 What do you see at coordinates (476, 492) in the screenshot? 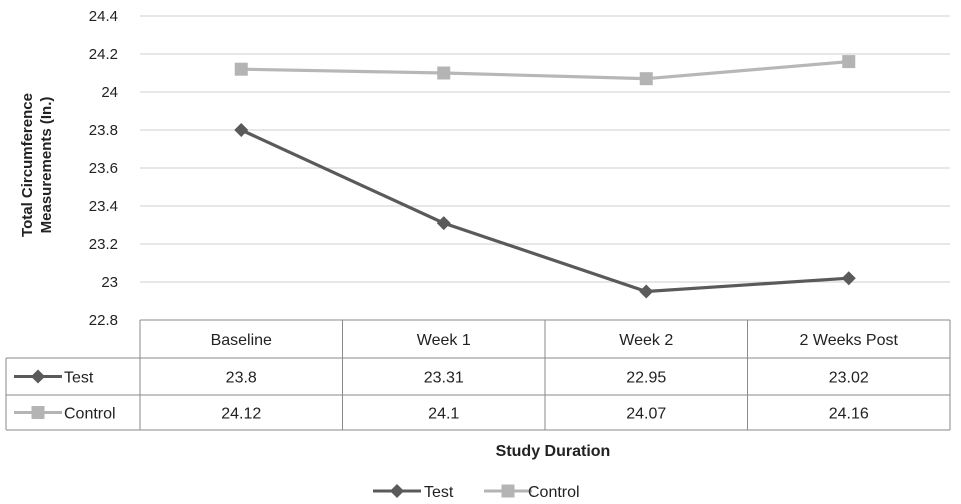
I see `legend: Test Control` at bounding box center [476, 492].